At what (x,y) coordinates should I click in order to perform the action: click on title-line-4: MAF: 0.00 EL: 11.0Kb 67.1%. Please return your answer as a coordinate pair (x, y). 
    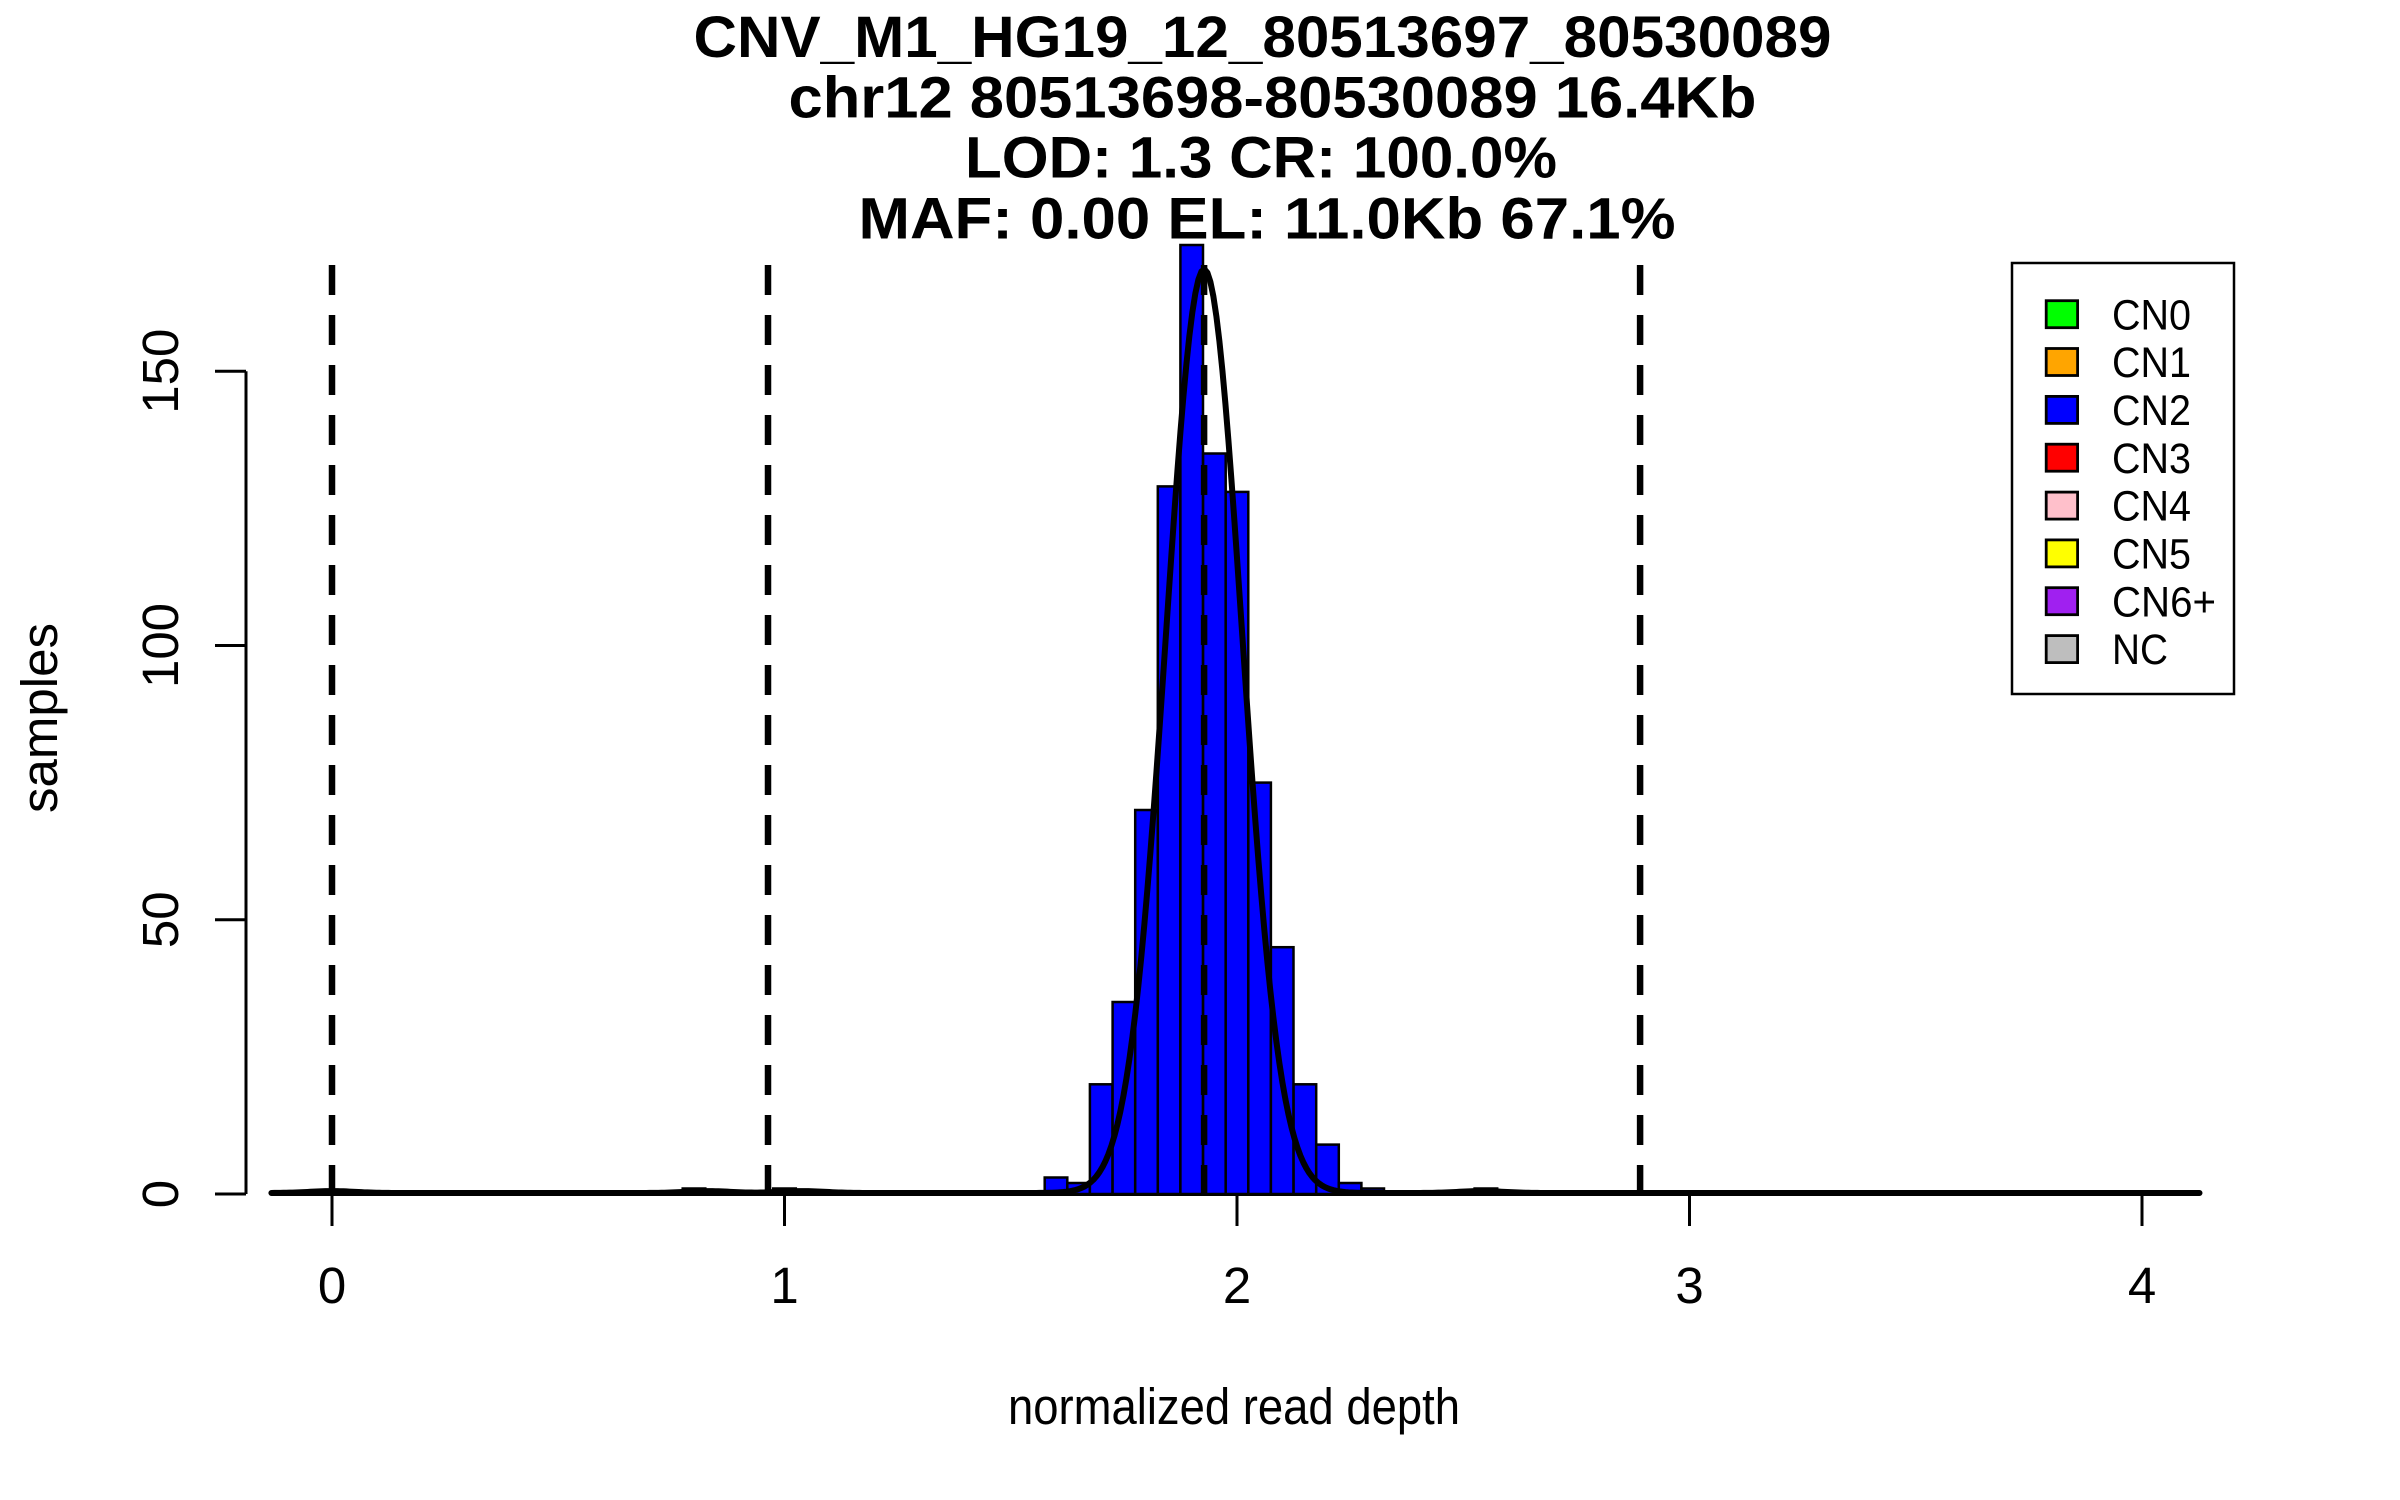
    Looking at the image, I should click on (1267, 219).